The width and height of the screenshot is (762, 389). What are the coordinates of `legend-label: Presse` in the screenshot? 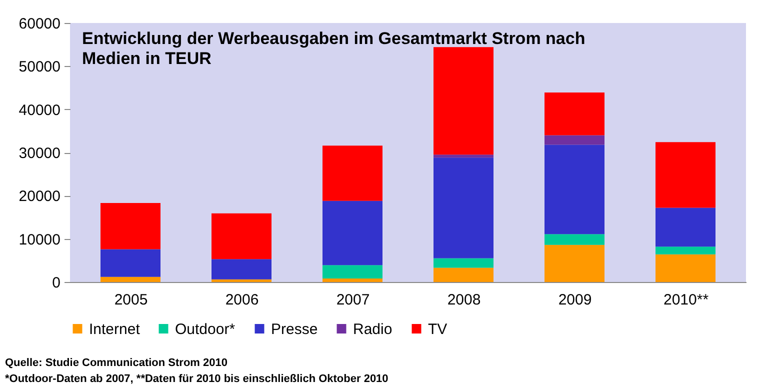 It's located at (294, 329).